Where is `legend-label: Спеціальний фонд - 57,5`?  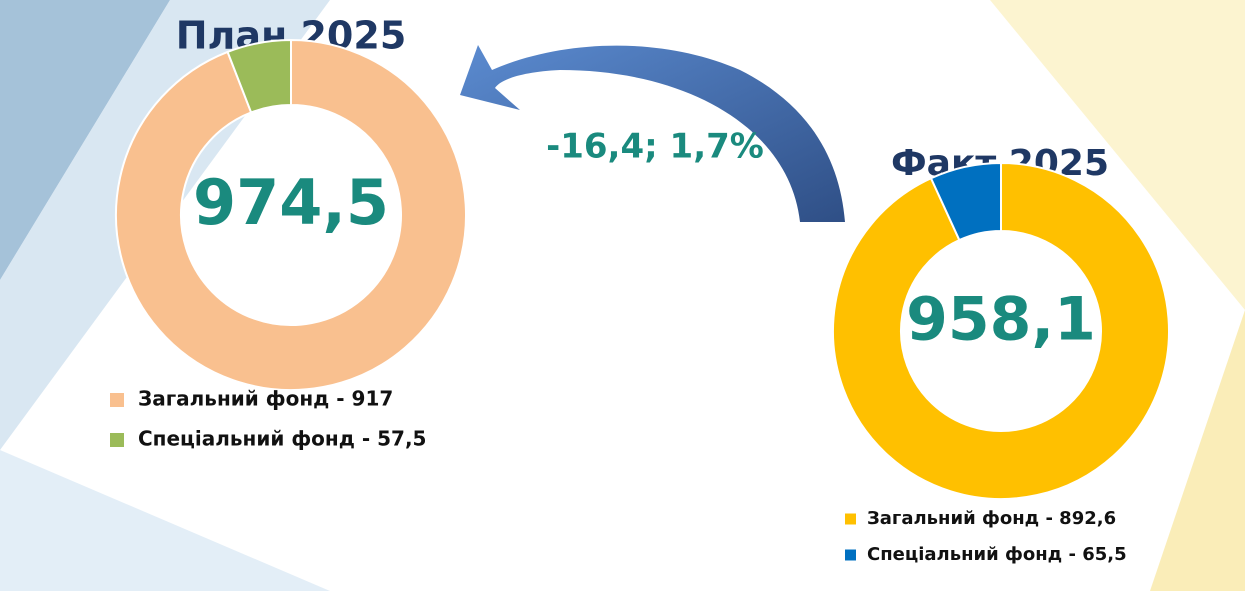 legend-label: Спеціальний фонд - 57,5 is located at coordinates (282, 439).